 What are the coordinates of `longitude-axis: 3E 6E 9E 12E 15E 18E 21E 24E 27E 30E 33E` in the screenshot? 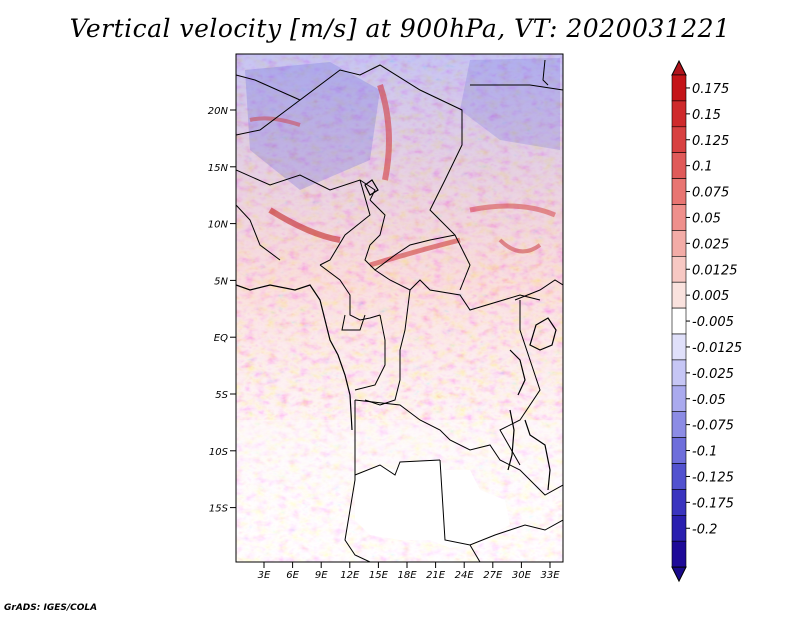 It's located at (409, 571).